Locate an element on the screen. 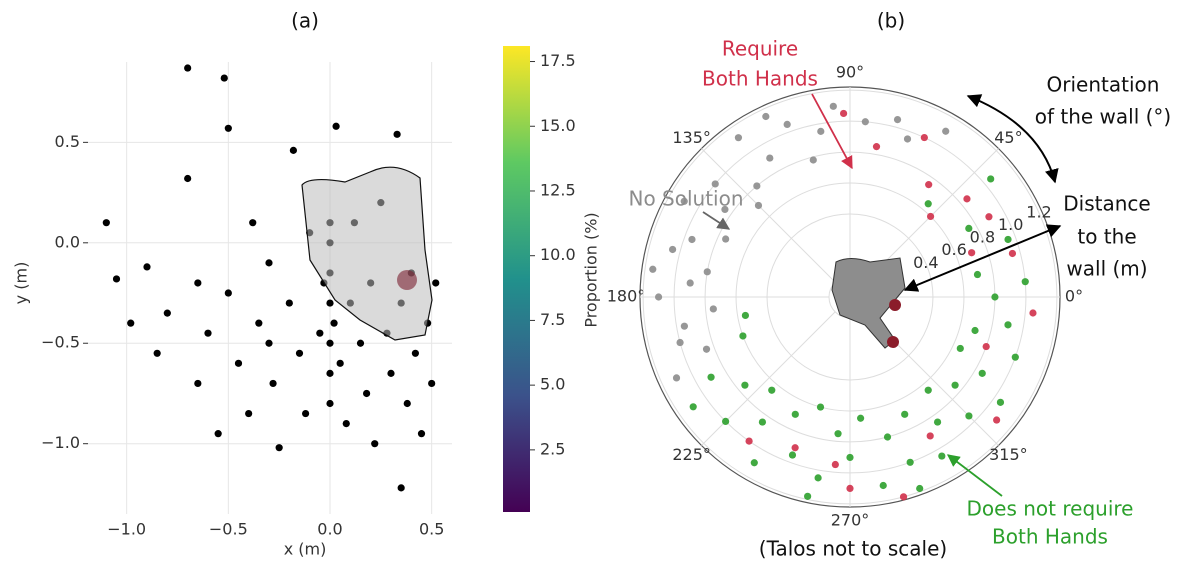 The height and width of the screenshot is (571, 1187). y-tick-label: 0.0 is located at coordinates (67, 241).